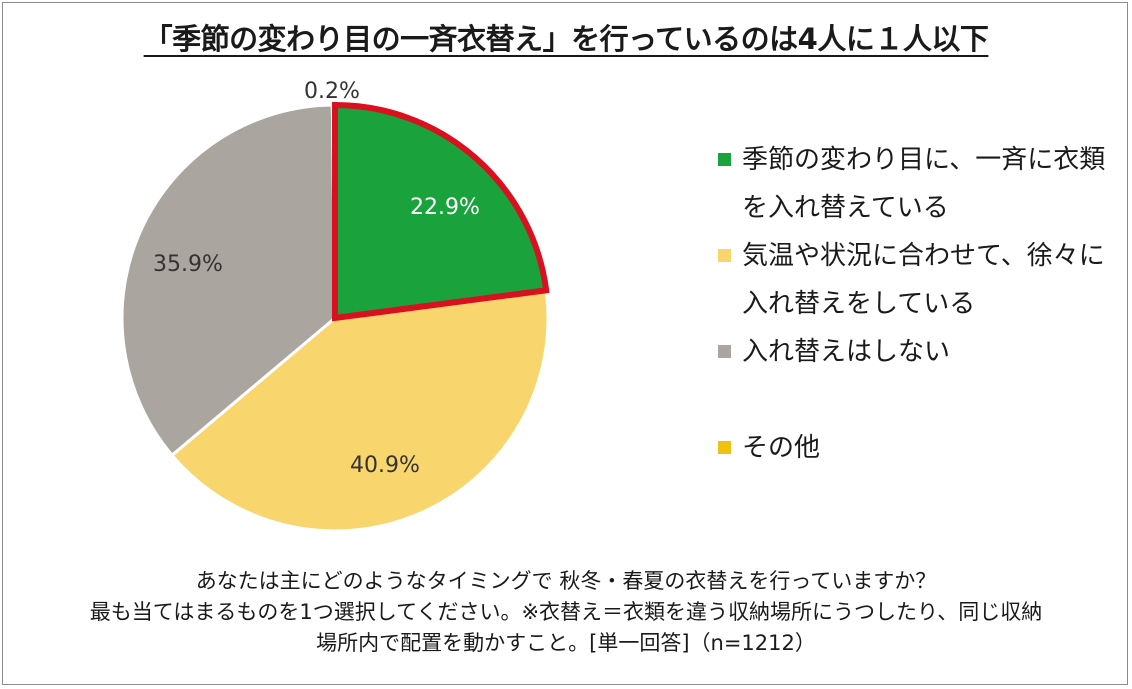  I want to click on legend-label-line: を入れ替えている, so click(845, 208).